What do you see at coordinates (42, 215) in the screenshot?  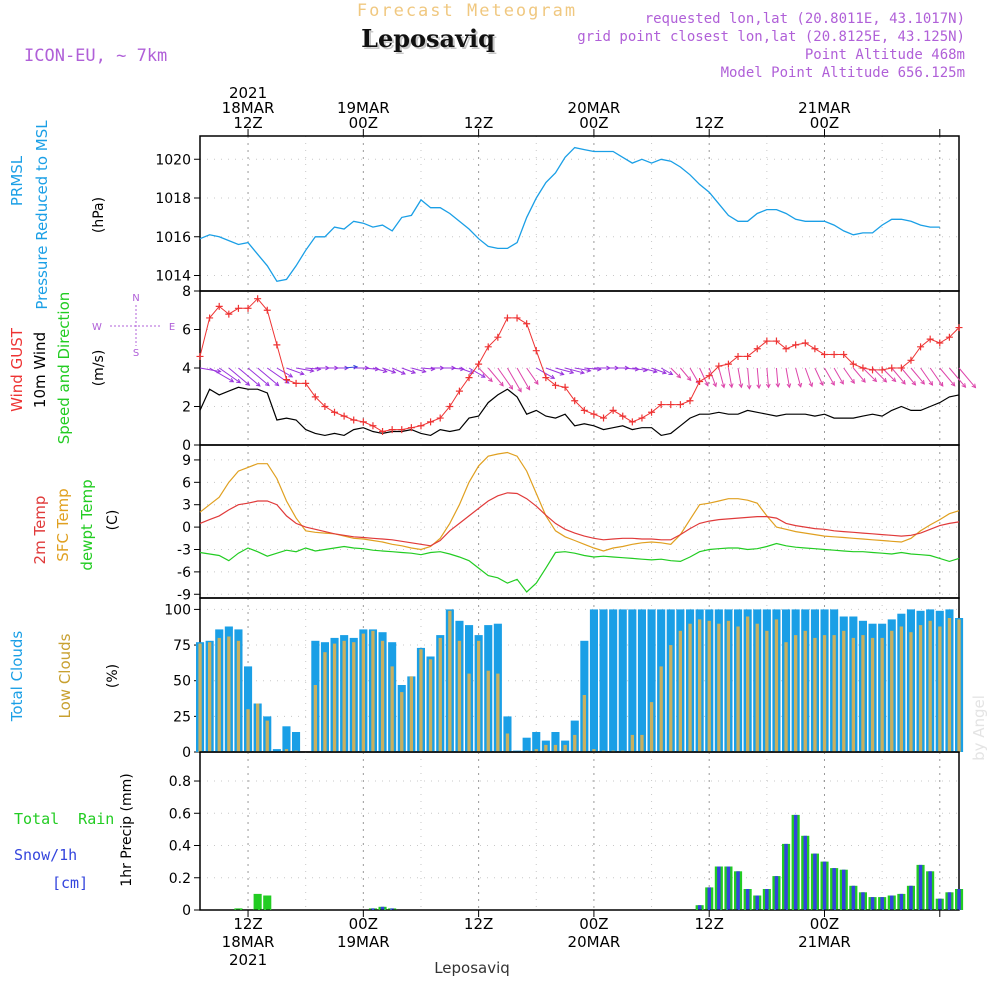 I see `pressure-label-2: Pressure Reduced to MSL` at bounding box center [42, 215].